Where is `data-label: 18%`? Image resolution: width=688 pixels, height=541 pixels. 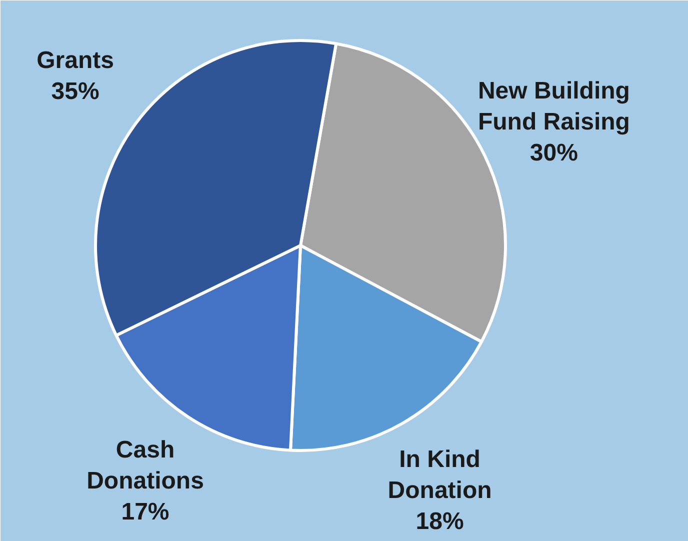
data-label: 18% is located at coordinates (440, 522).